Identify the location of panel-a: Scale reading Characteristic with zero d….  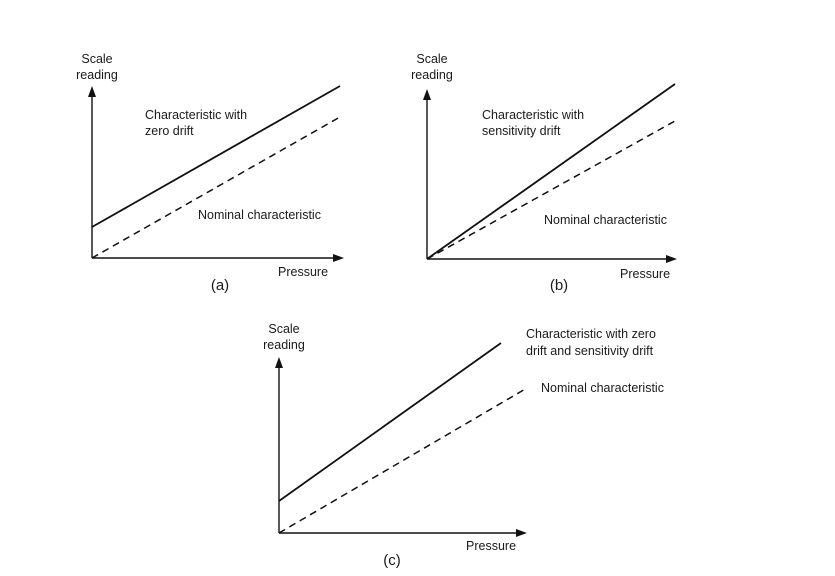
(210, 173).